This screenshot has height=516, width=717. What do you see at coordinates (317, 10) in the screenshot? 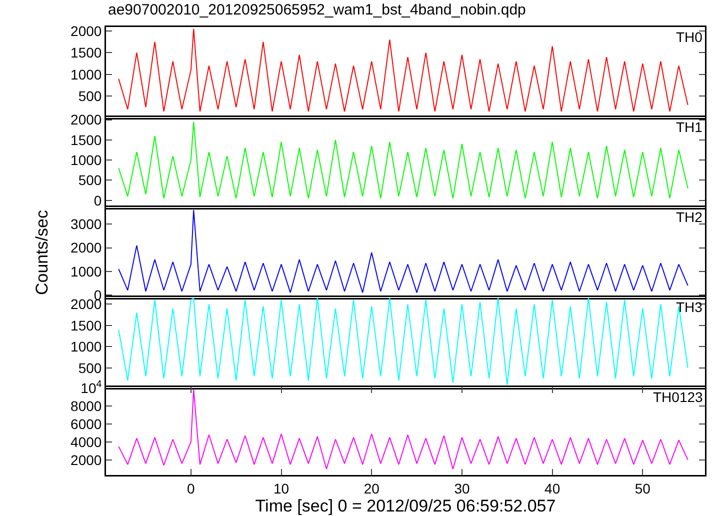
I see `chart-title: ae907002010_20120925065952_wam1_bst_4band_nobin.qdp` at bounding box center [317, 10].